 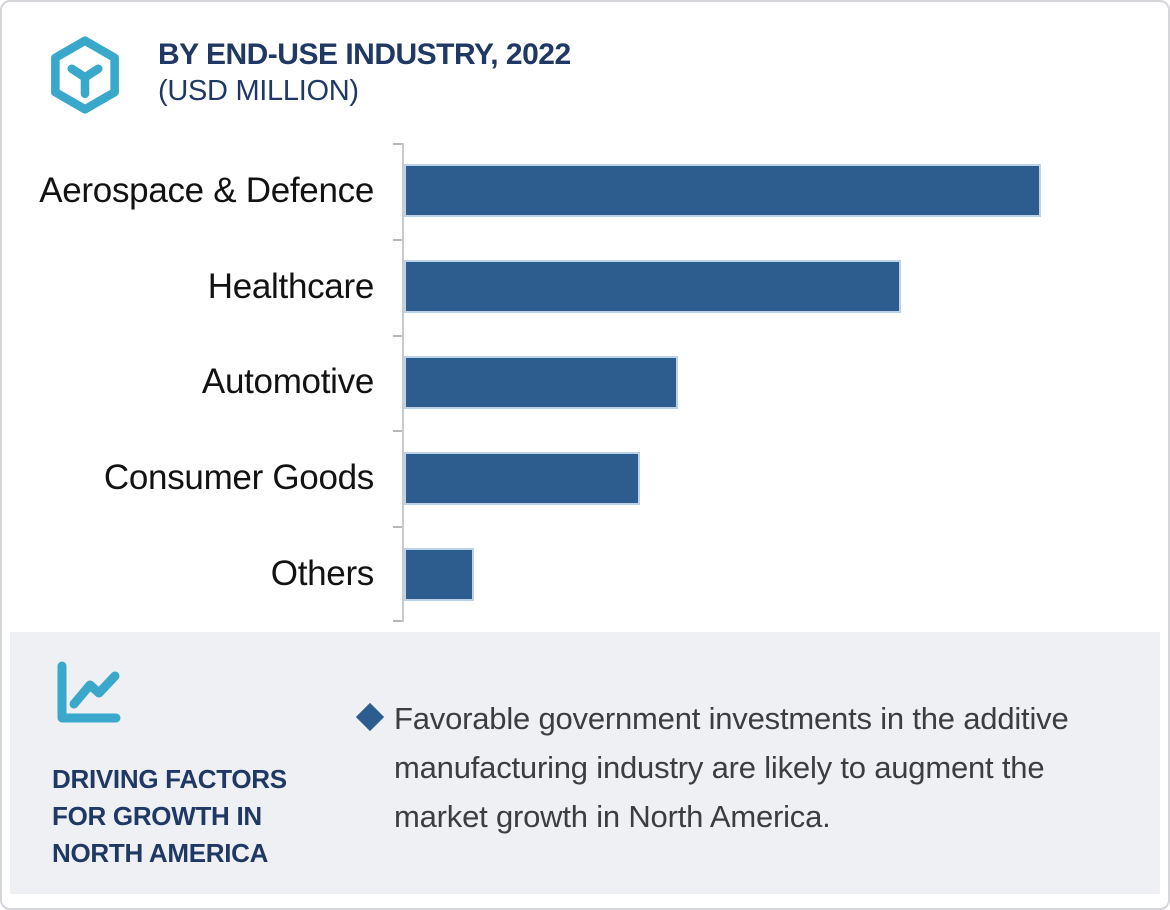 What do you see at coordinates (206, 190) in the screenshot?
I see `category-label: Aerospace & Defence` at bounding box center [206, 190].